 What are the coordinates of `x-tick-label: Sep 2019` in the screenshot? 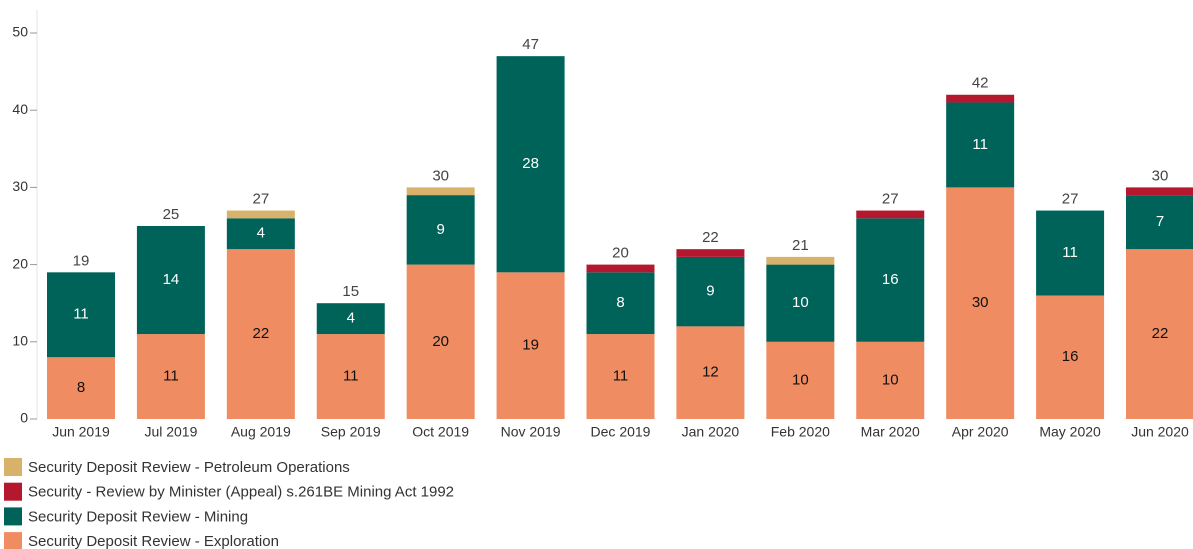 It's located at (351, 432).